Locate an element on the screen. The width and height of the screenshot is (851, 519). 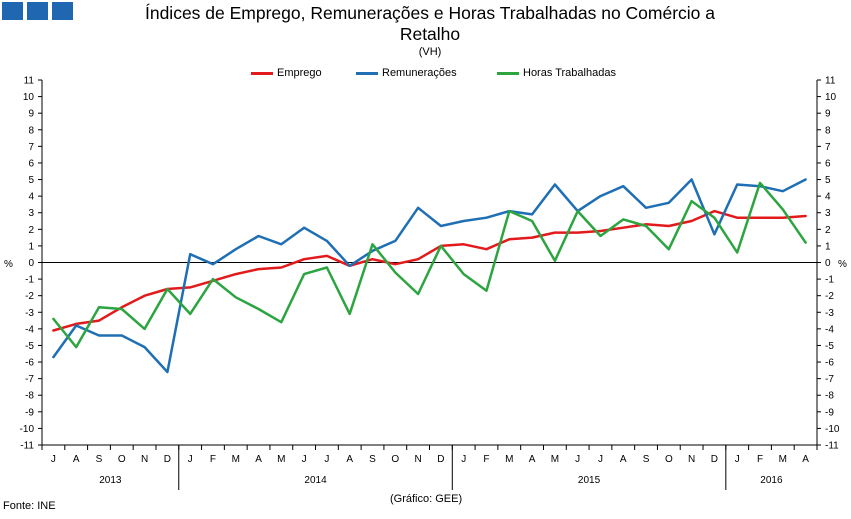
y-tick-label-left: -1 is located at coordinates (29, 280).